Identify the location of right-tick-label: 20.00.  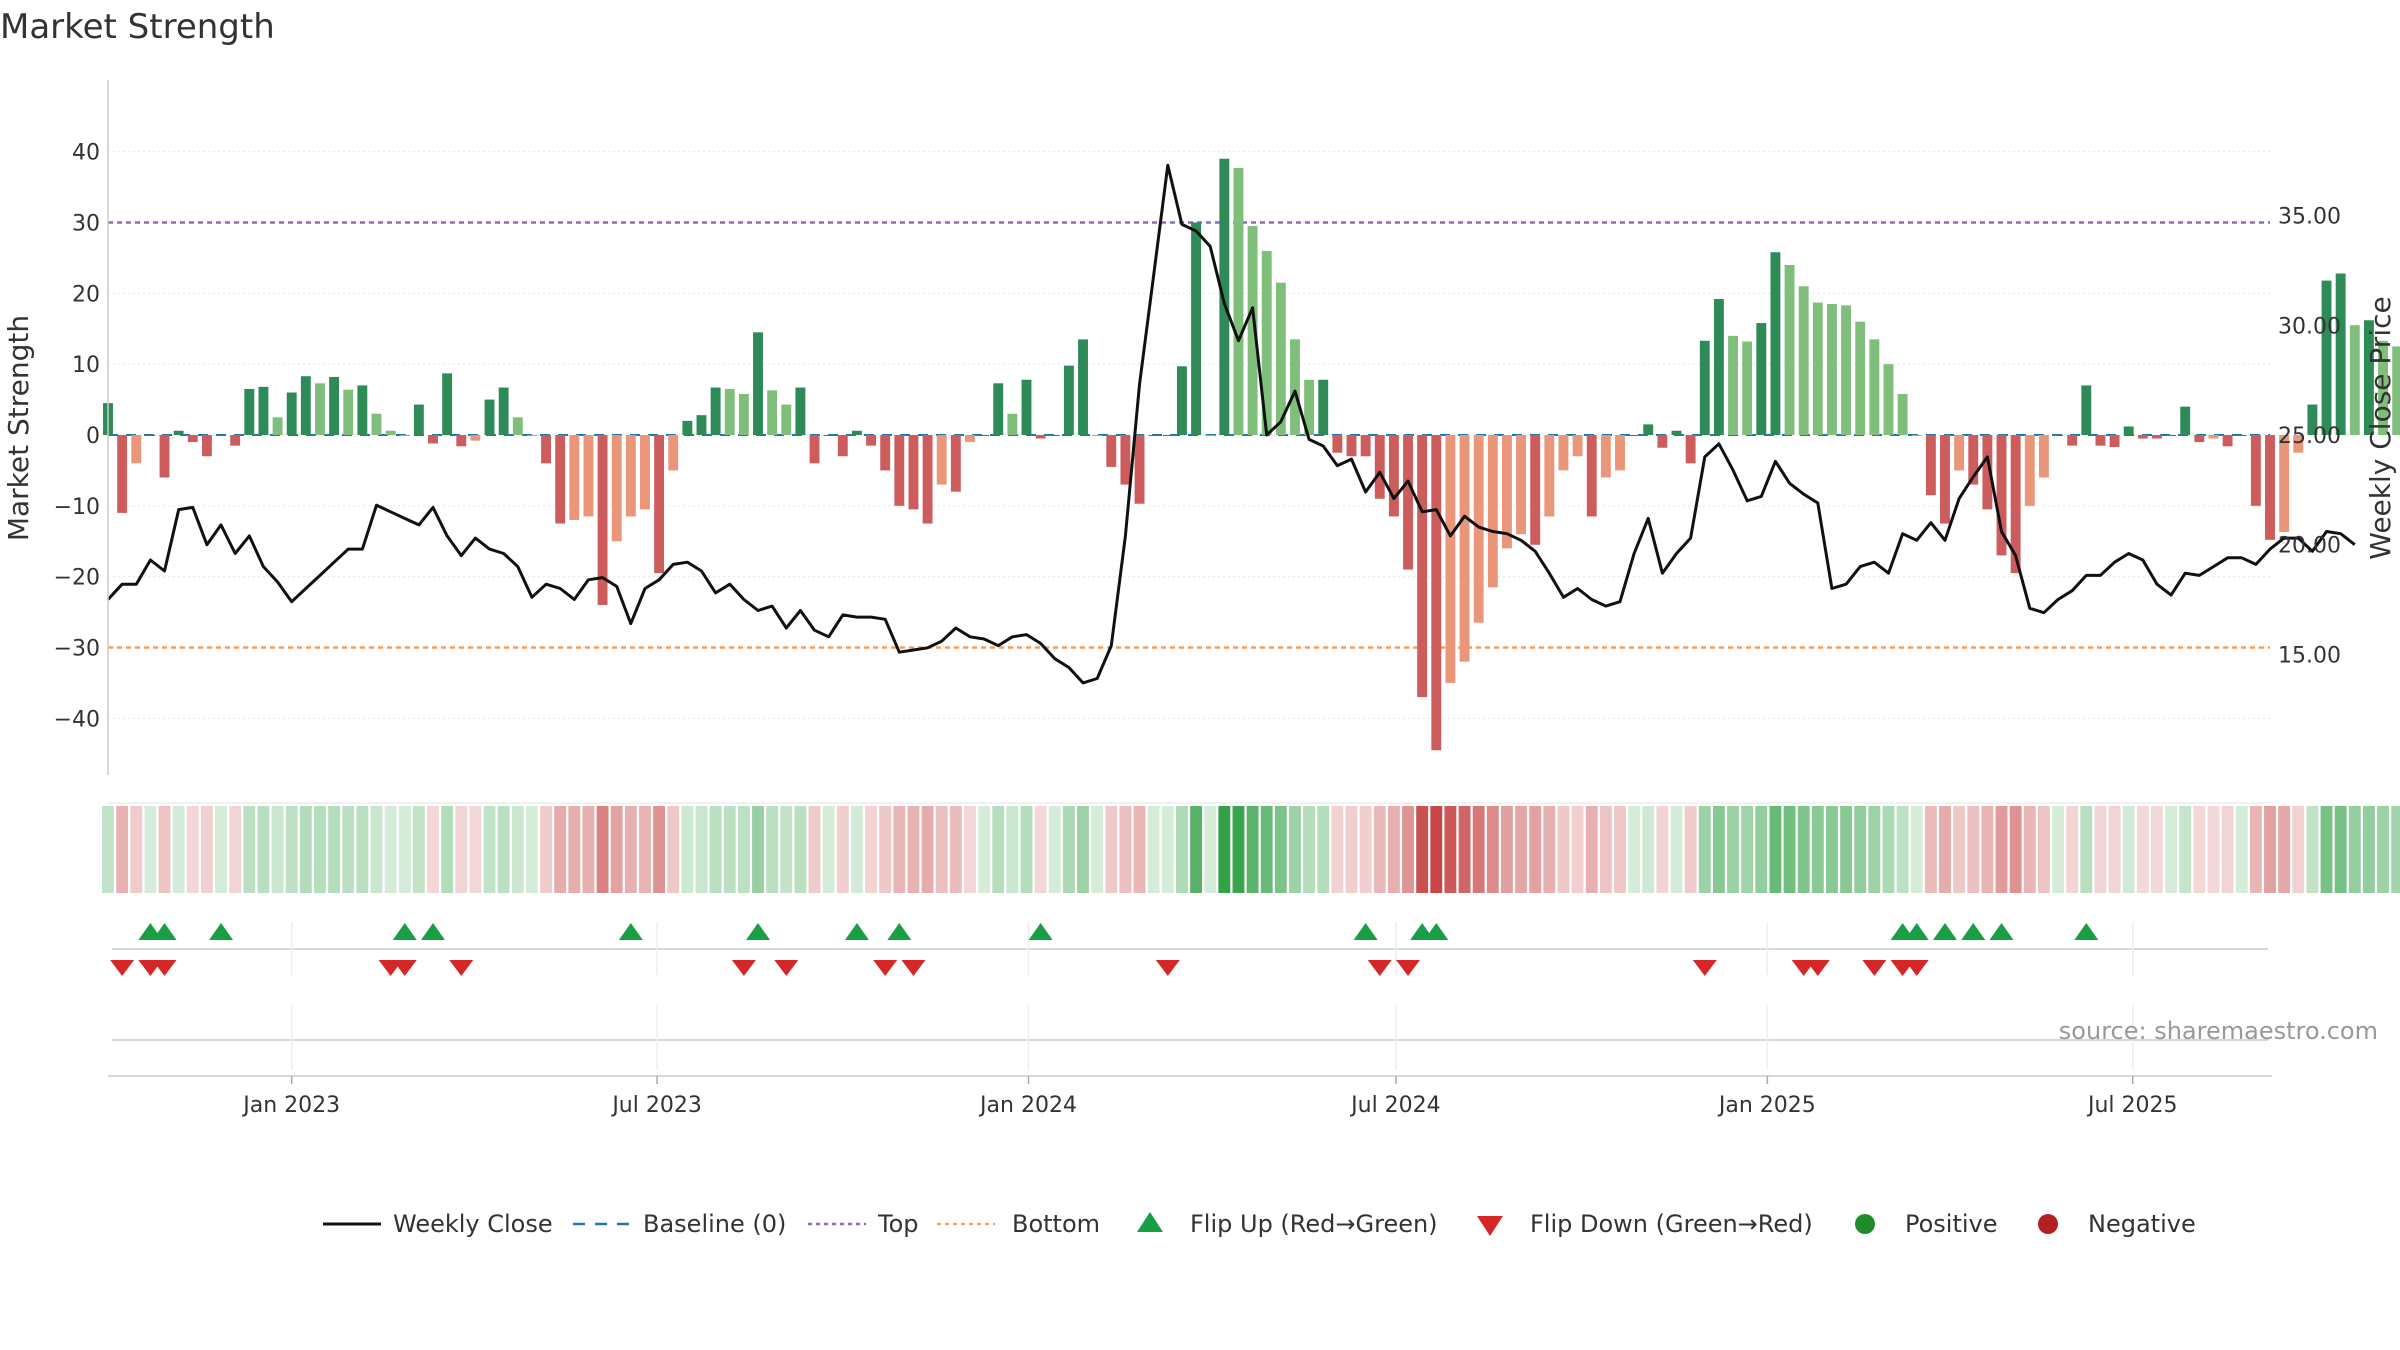
(2309, 546).